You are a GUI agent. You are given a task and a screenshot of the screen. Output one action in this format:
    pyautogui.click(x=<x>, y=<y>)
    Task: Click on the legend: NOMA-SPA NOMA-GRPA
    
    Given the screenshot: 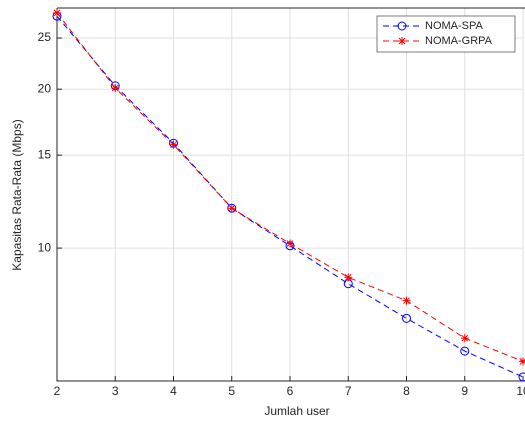 What is the action you would take?
    pyautogui.click(x=446, y=34)
    